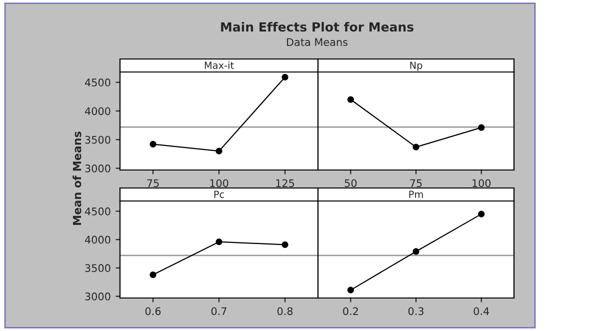 The width and height of the screenshot is (609, 331). Describe the element at coordinates (218, 311) in the screenshot. I see `x-tick-label: 0.7` at that location.